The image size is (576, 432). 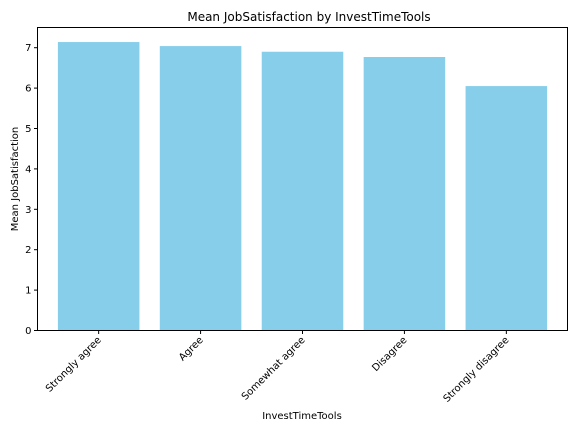 What do you see at coordinates (200, 188) in the screenshot?
I see `bar-agree` at bounding box center [200, 188].